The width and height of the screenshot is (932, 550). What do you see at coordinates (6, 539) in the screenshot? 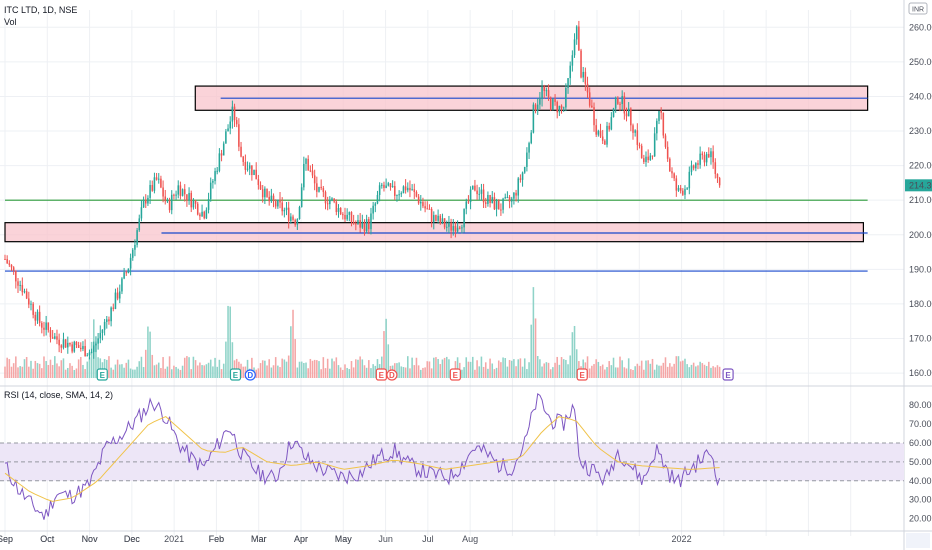
I see `time-axis-tick-label: Sep` at bounding box center [6, 539].